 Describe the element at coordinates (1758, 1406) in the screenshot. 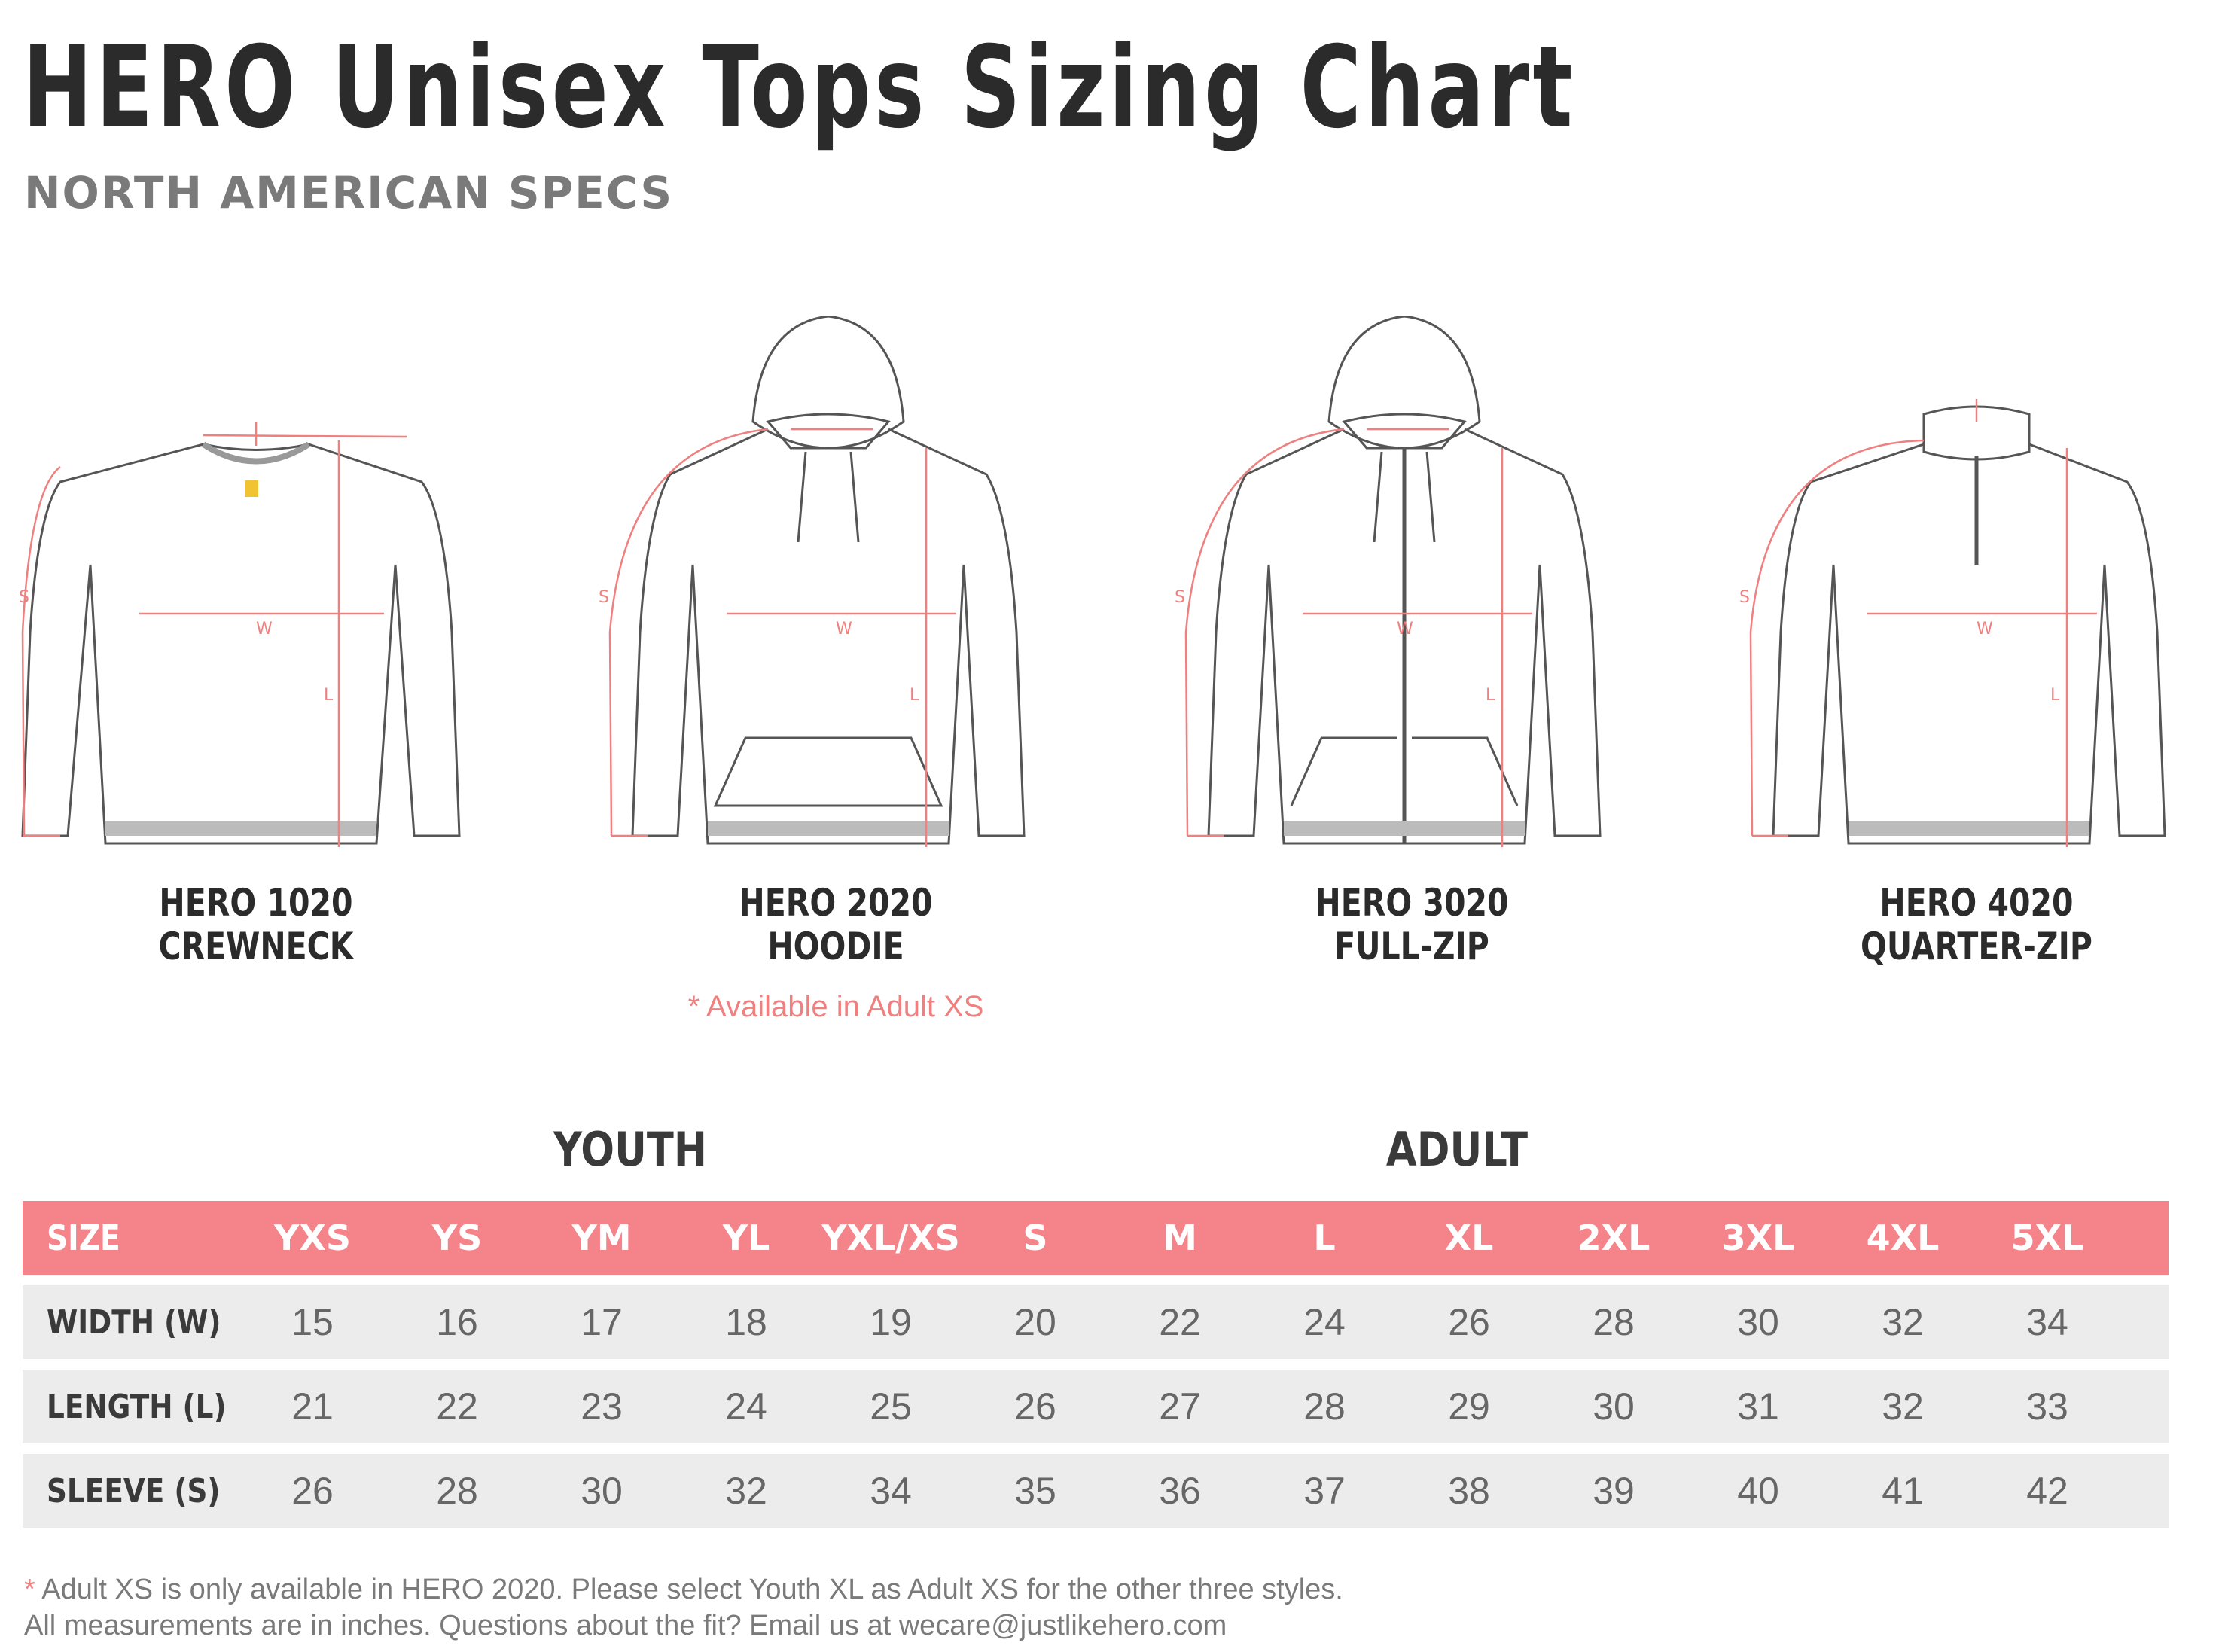

I see `table-cell: 31` at that location.